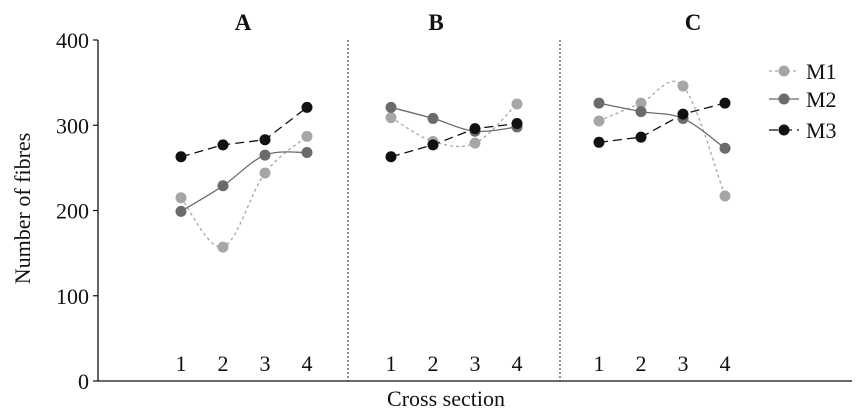 This screenshot has height=410, width=856. I want to click on panel-a: A 1 2 3 4, so click(244, 193).